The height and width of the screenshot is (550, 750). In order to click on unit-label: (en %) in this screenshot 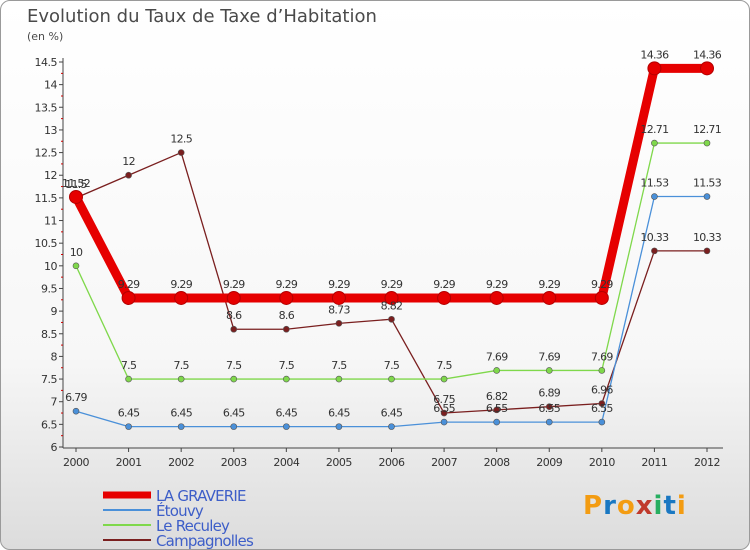, I will do `click(45, 36)`.